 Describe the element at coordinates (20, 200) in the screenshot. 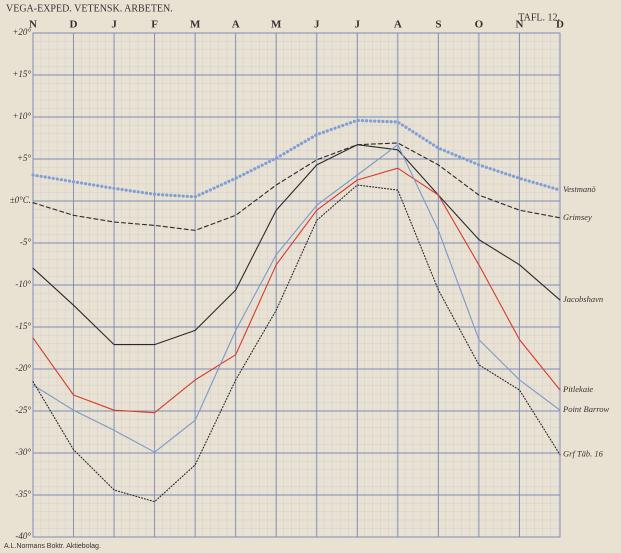

I see `y-tick-label: ±0°C.` at that location.